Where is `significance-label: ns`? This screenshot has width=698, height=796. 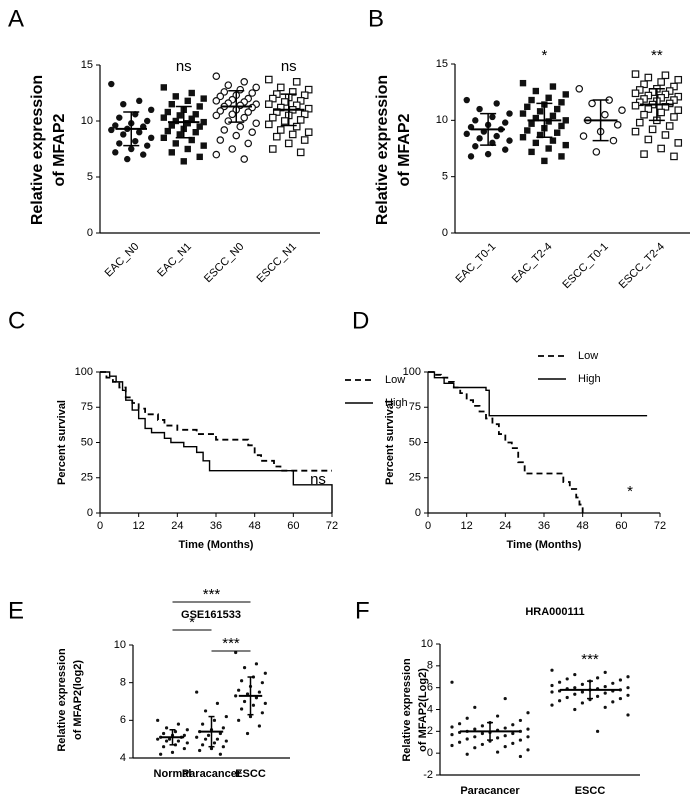
significance-label: ns is located at coordinates (289, 66).